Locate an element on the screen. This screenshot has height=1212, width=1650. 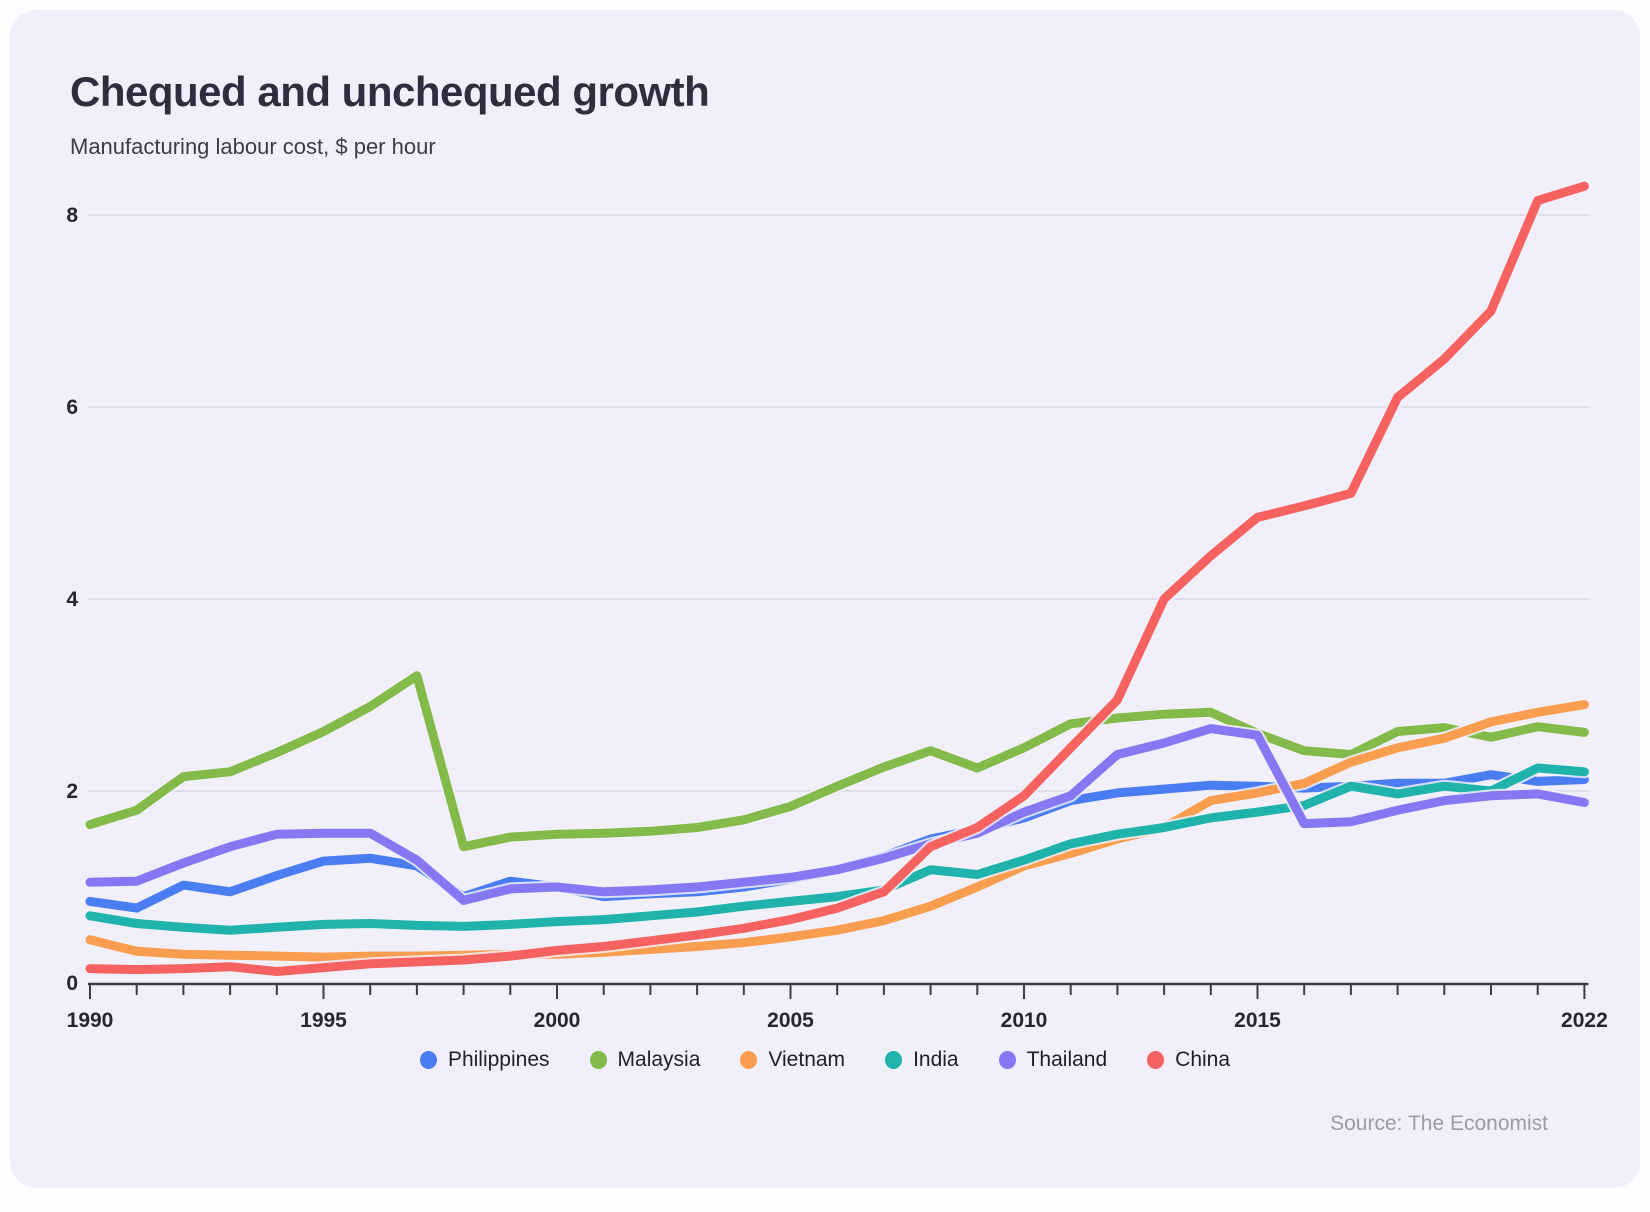
legend-label: Vietnam is located at coordinates (807, 1059).